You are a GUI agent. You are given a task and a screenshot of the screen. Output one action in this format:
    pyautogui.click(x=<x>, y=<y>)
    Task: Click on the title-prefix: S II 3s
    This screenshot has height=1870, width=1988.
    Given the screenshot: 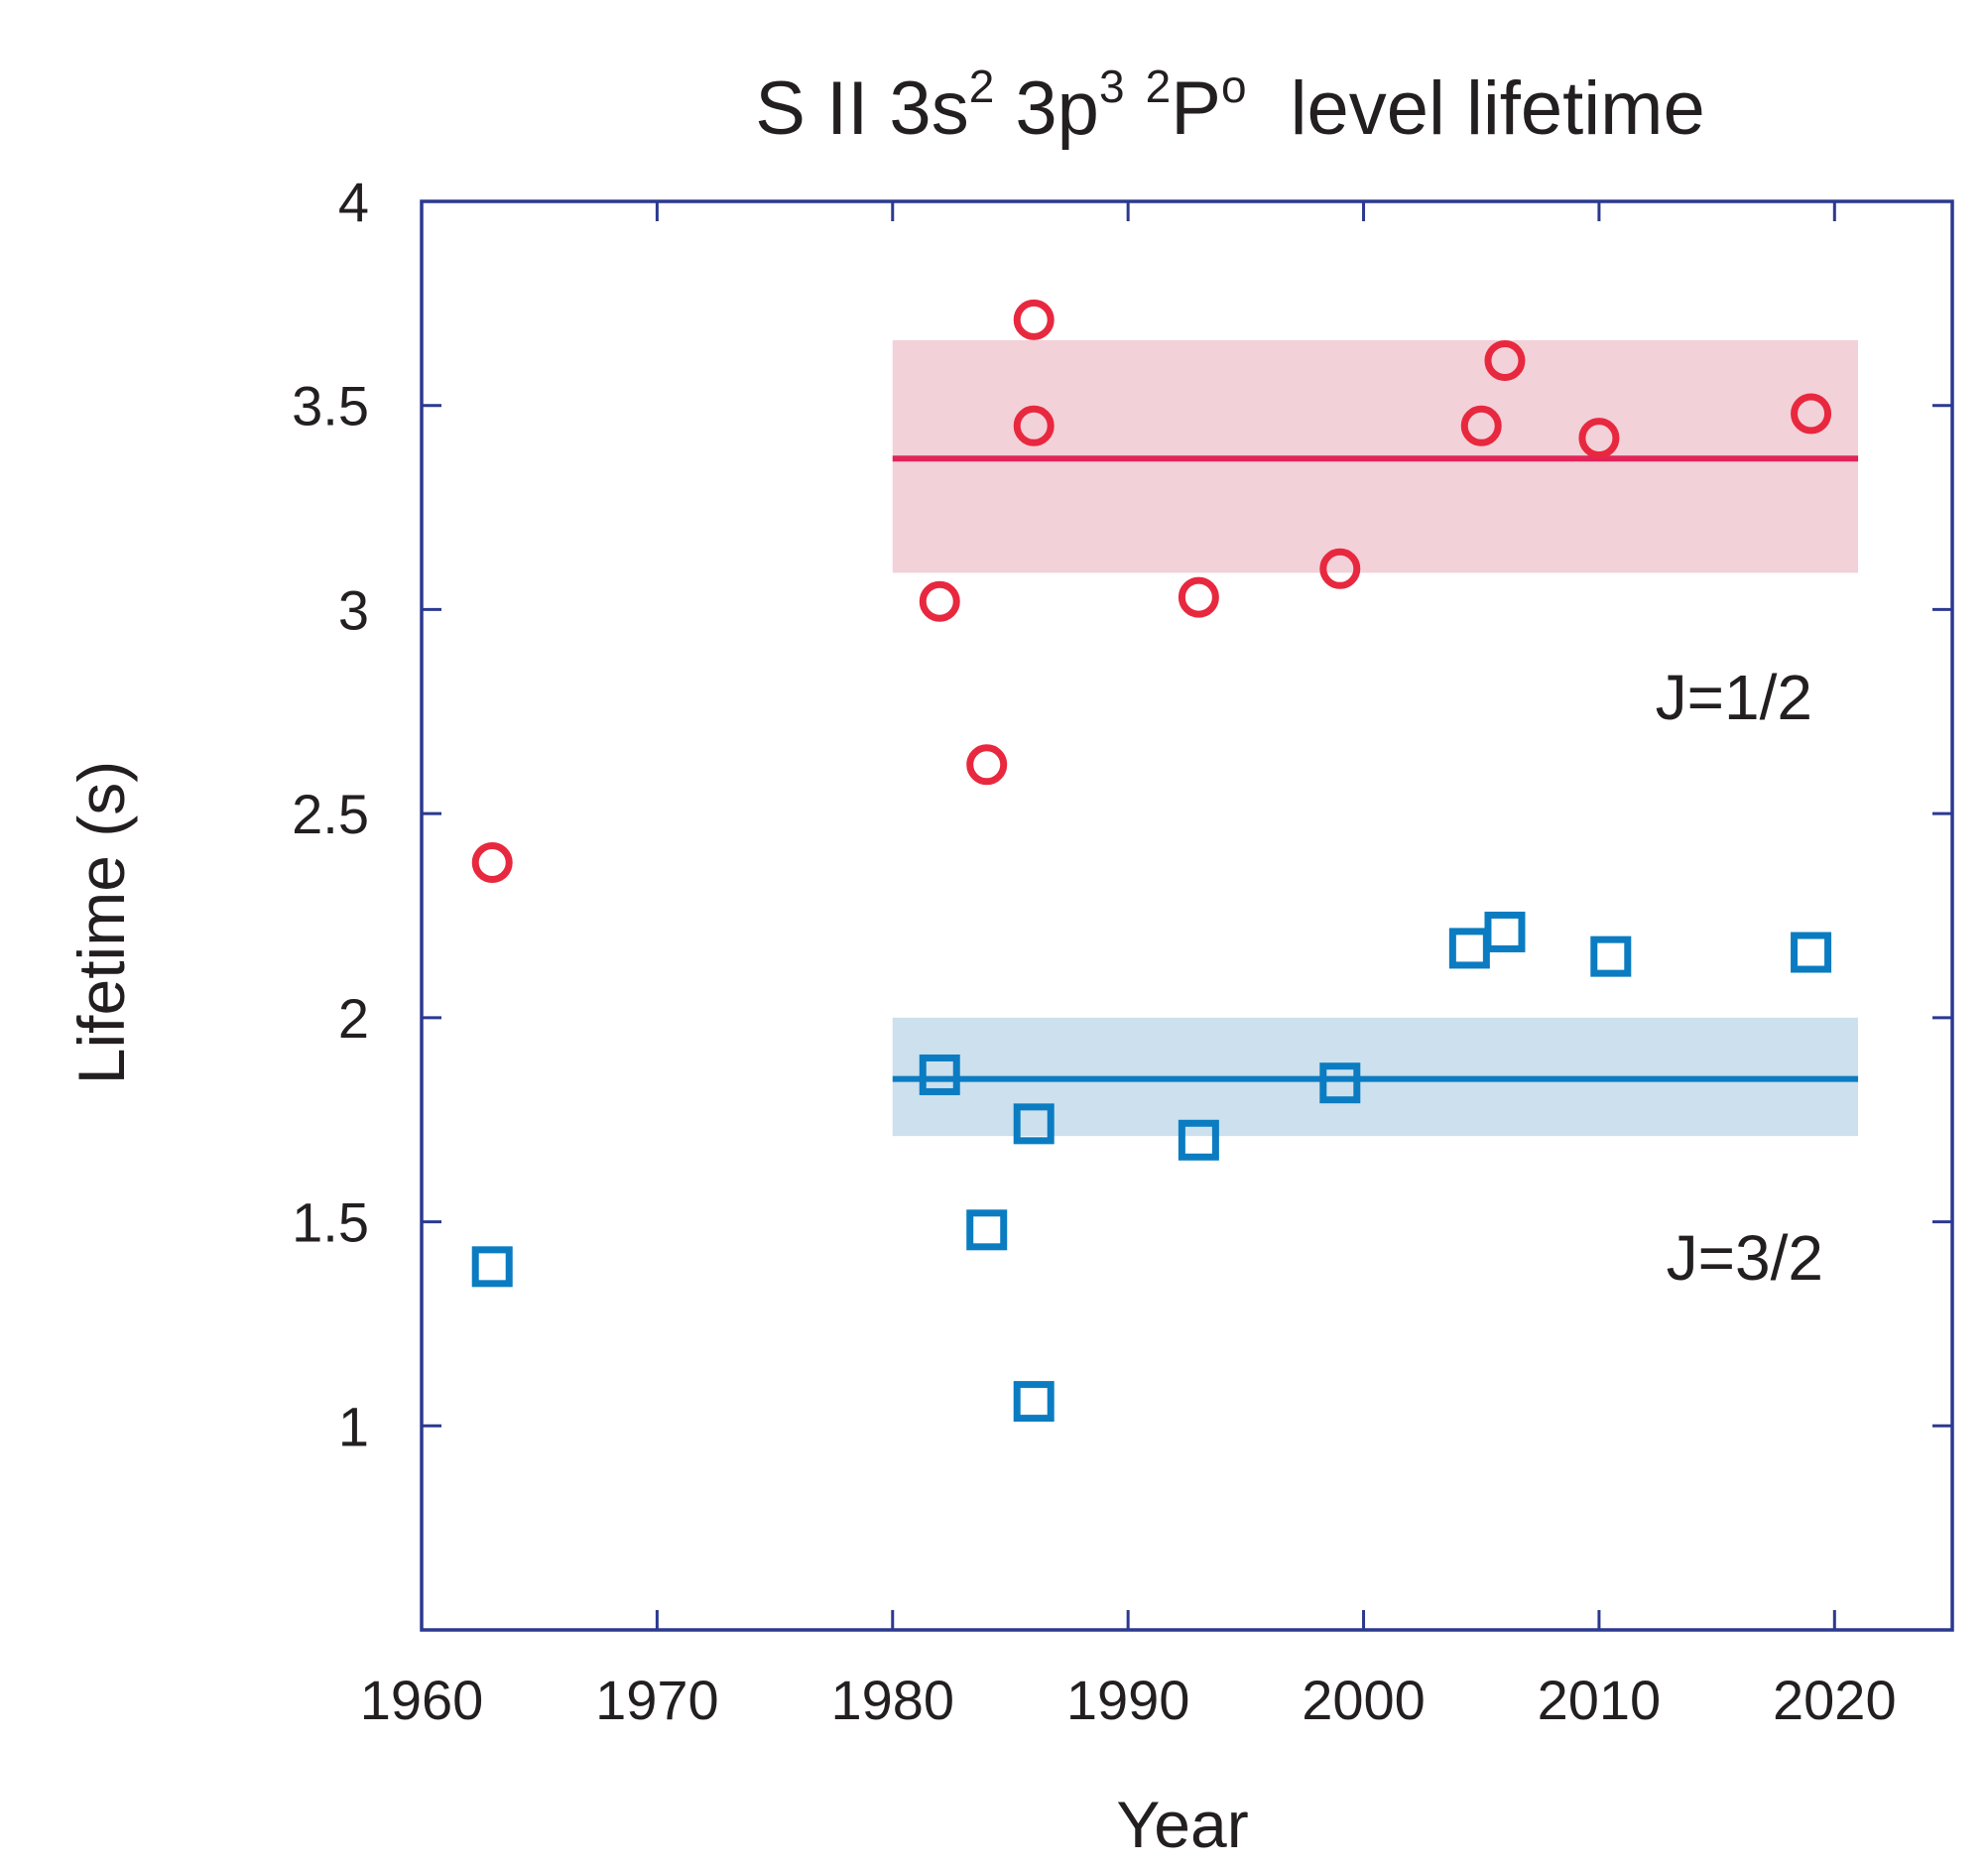 What is the action you would take?
    pyautogui.click(x=862, y=108)
    